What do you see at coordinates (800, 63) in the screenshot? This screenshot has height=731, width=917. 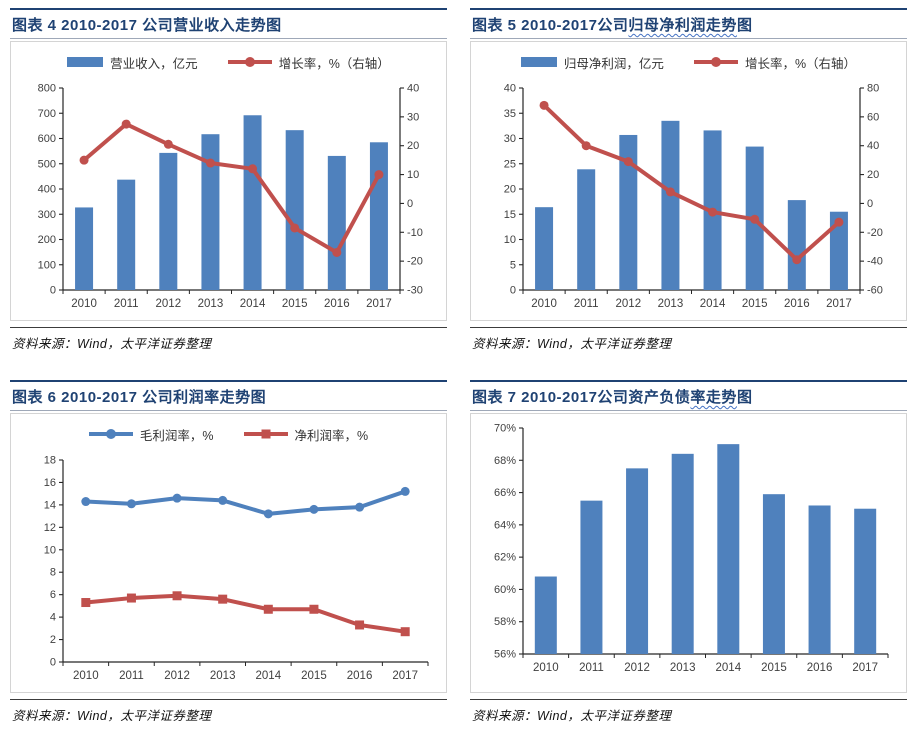 I see `legend-label: 增长率，%（右轴）` at bounding box center [800, 63].